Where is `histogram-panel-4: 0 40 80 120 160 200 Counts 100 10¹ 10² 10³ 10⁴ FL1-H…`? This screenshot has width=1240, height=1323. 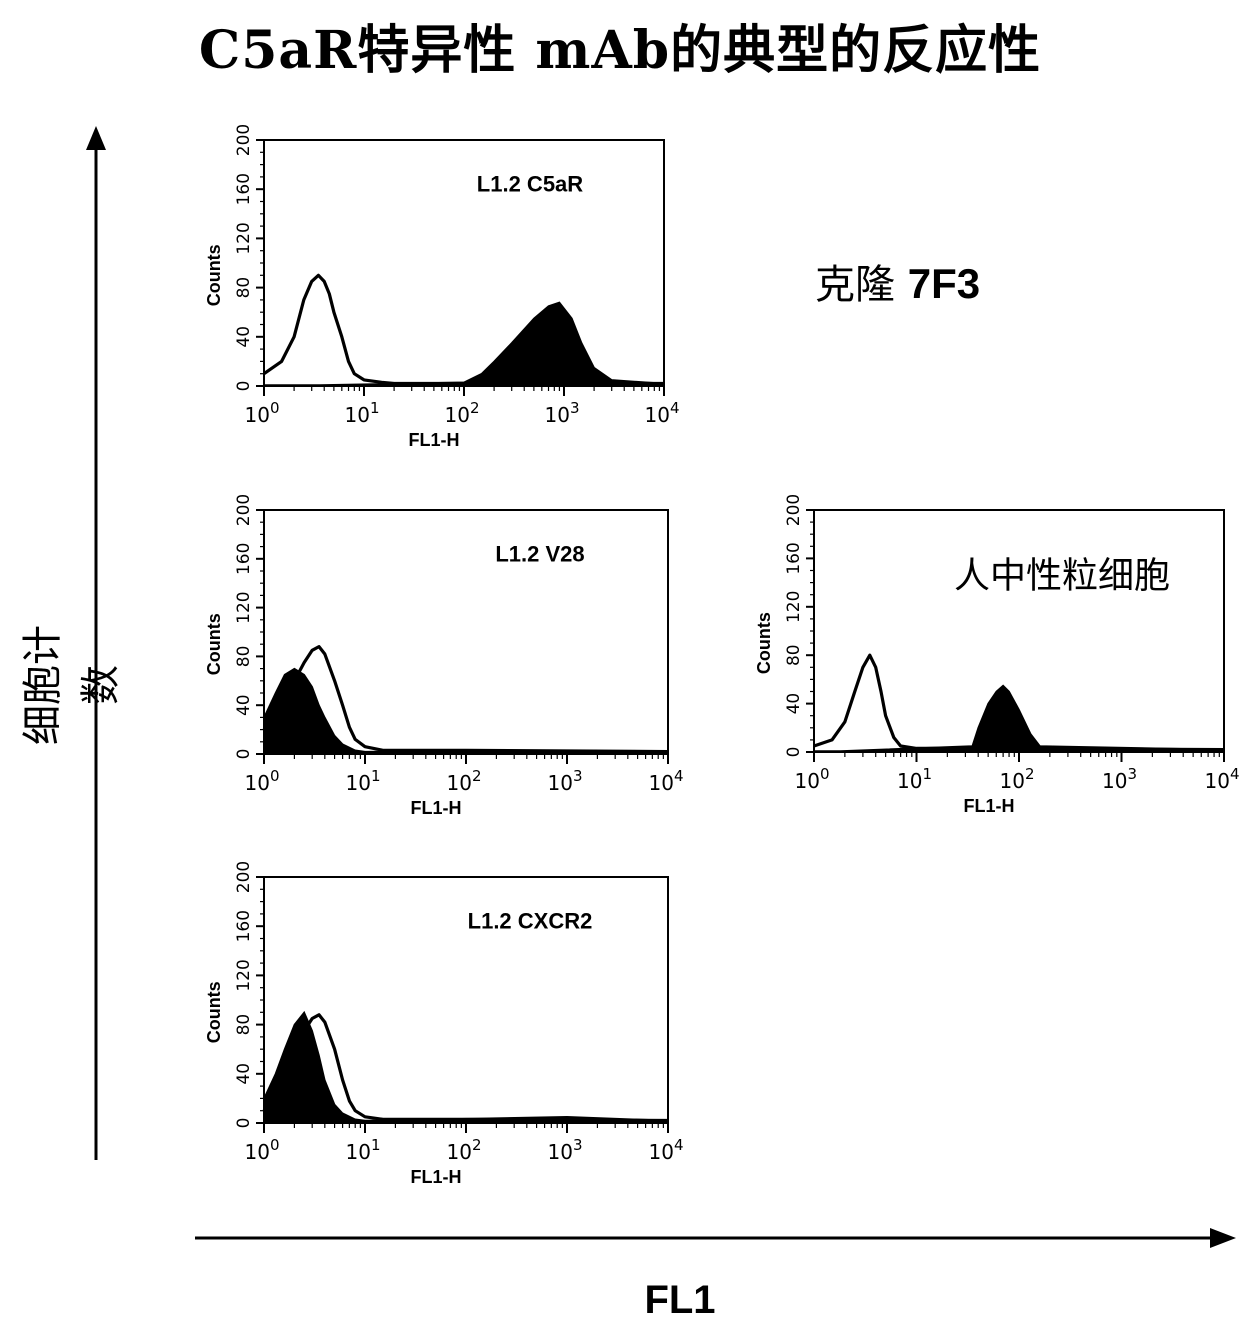 histogram-panel-4: 0 40 80 120 160 200 Counts 100 10¹ 10² 10³ 10⁴ FL1-H… is located at coordinates (444, 1024).